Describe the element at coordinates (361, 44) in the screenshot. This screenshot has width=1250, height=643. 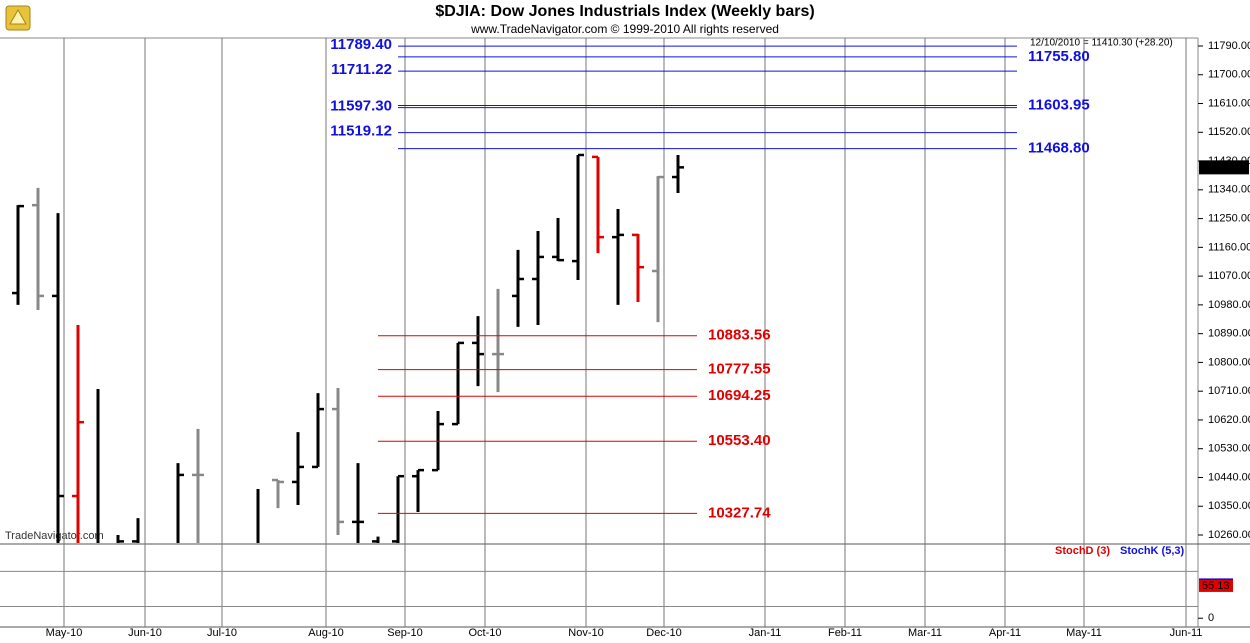
I see `level-label: 11789.40` at that location.